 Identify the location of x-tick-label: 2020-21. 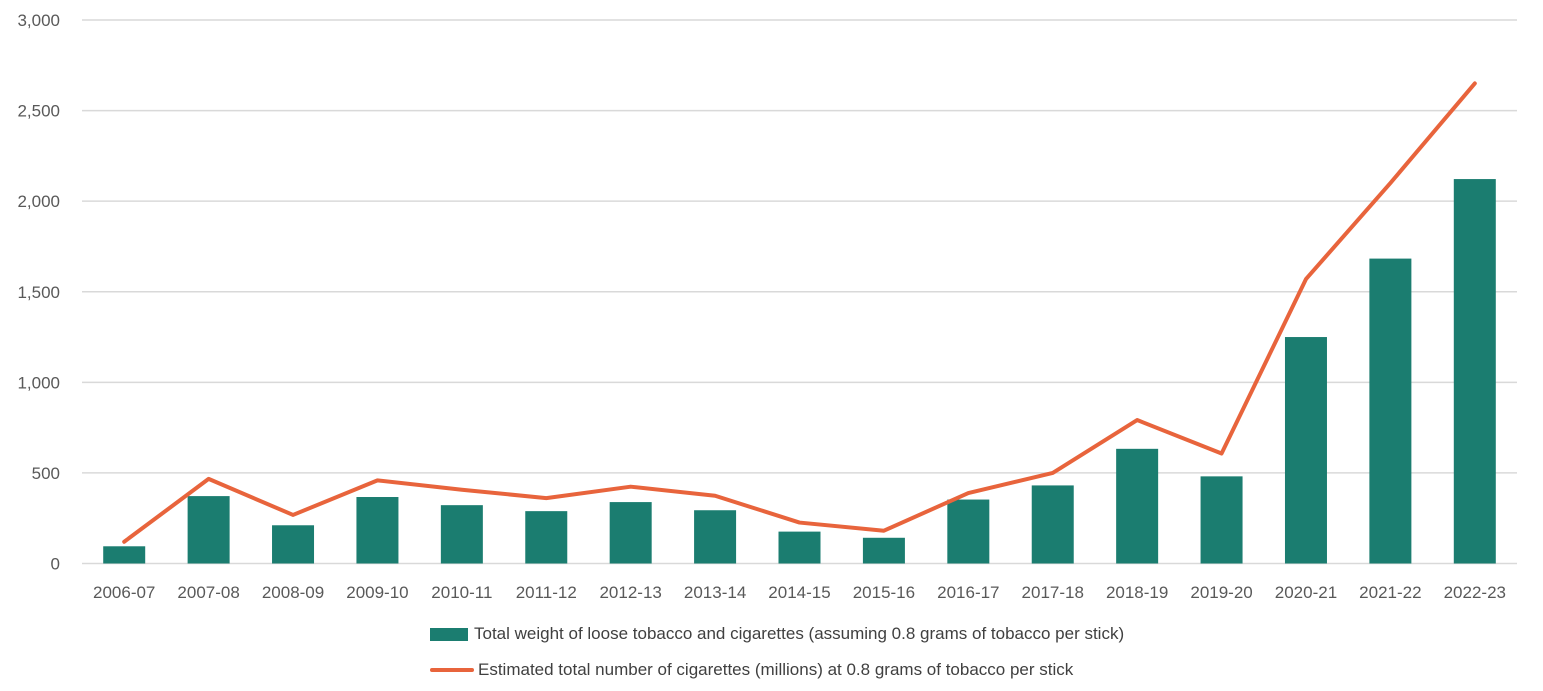
(1306, 592).